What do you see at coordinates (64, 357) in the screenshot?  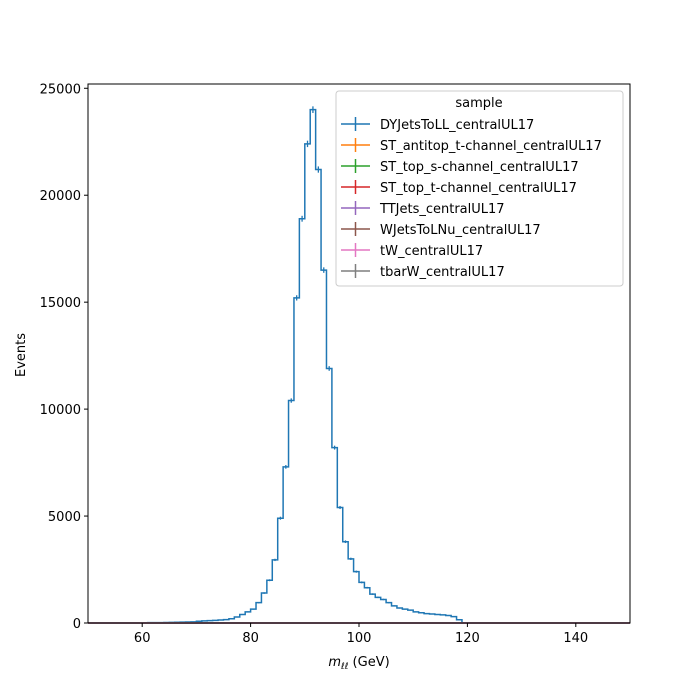 I see `y-axis: 0 5000 10000 15000 20000 25000` at bounding box center [64, 357].